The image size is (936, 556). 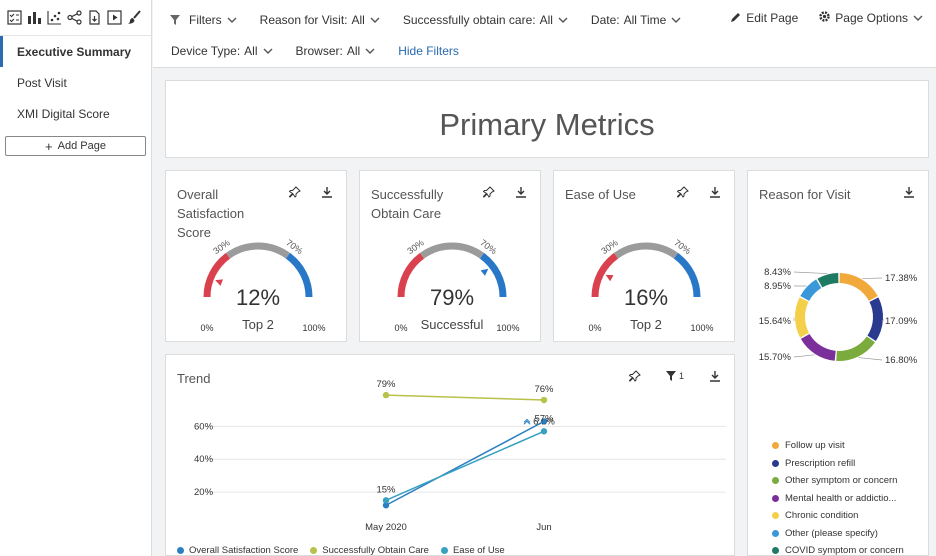 I want to click on device-type-filter: Device Type: All, so click(x=222, y=51).